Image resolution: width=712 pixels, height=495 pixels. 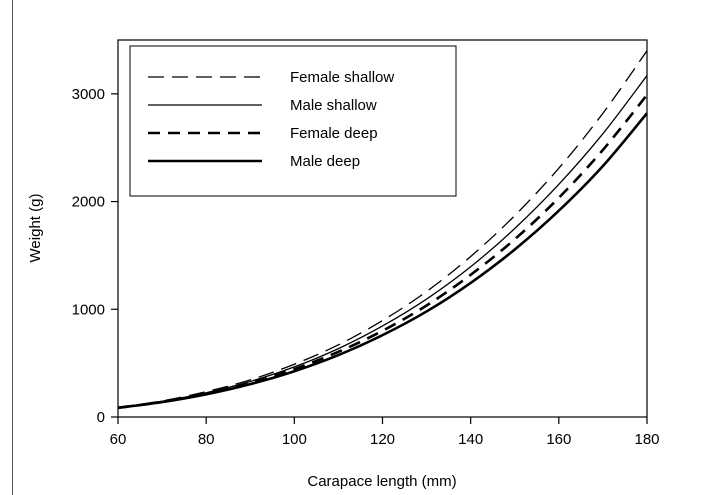 I want to click on y-tick-label: 3000, so click(x=88, y=94).